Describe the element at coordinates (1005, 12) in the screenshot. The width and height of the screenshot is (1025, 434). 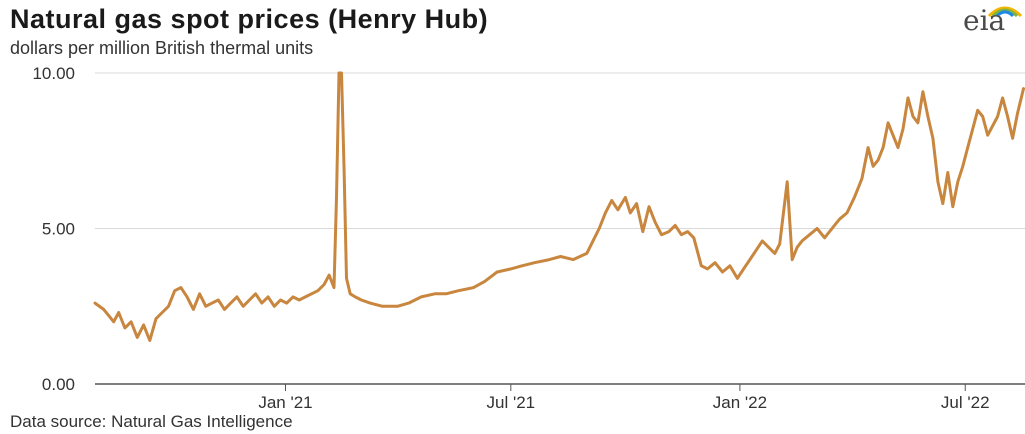
I see `logo-arcs-icon` at that location.